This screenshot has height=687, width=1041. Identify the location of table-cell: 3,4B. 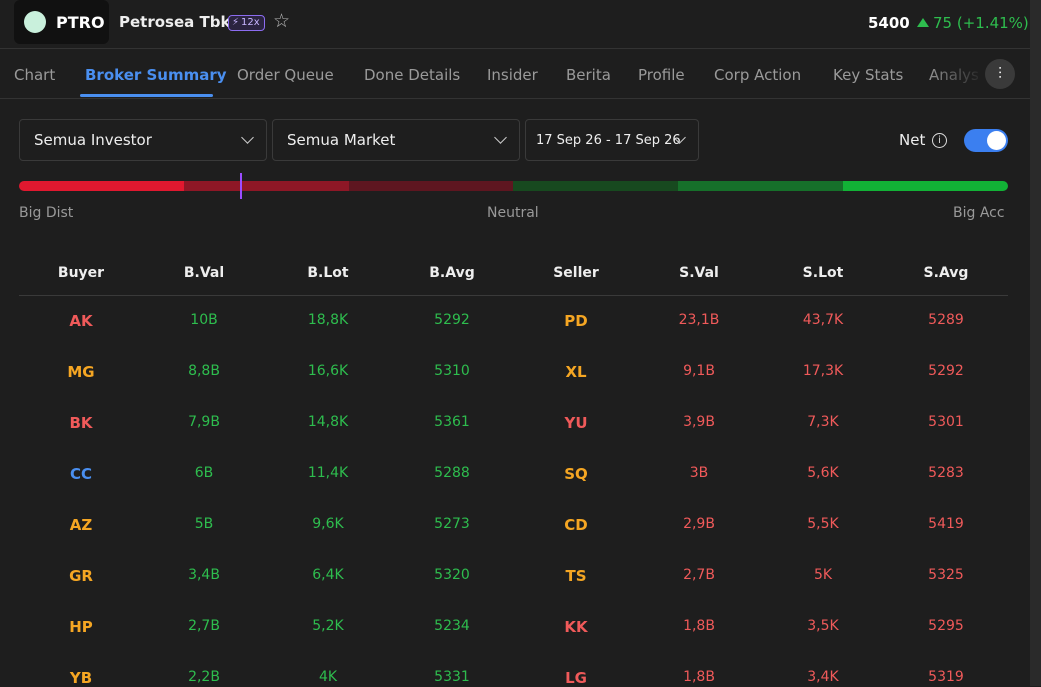
(204, 575).